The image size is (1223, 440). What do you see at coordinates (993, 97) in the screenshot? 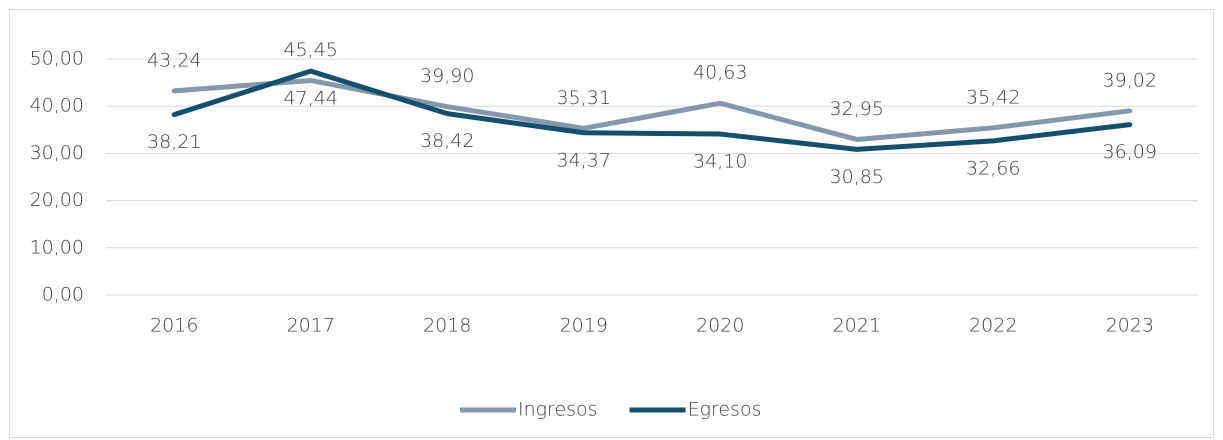
I see `data-label: 35,42` at bounding box center [993, 97].